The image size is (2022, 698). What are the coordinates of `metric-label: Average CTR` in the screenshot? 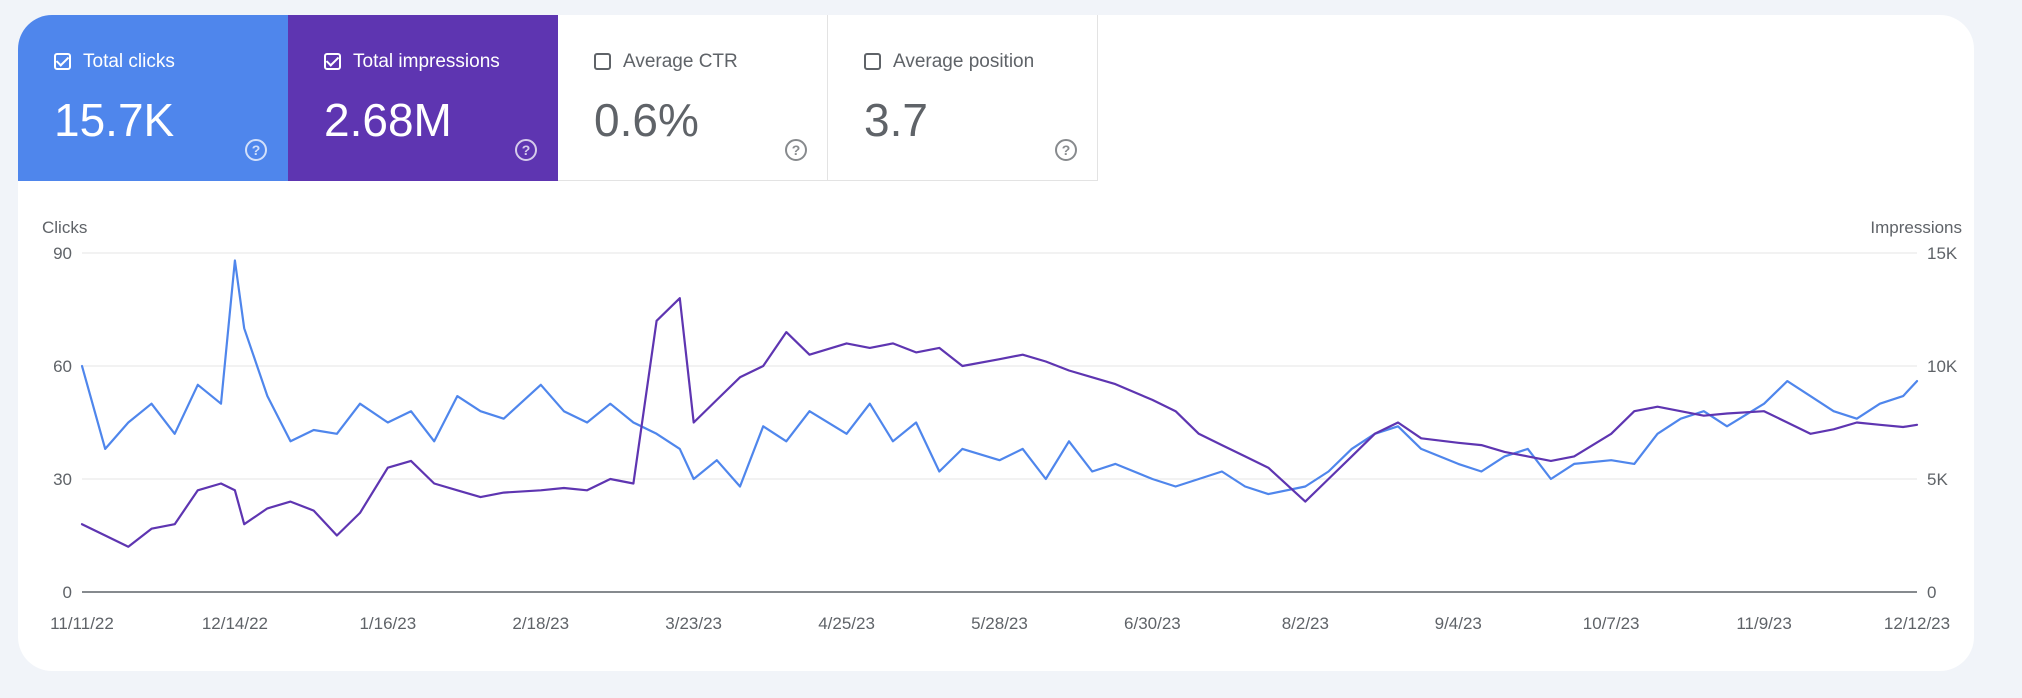 It's located at (680, 61).